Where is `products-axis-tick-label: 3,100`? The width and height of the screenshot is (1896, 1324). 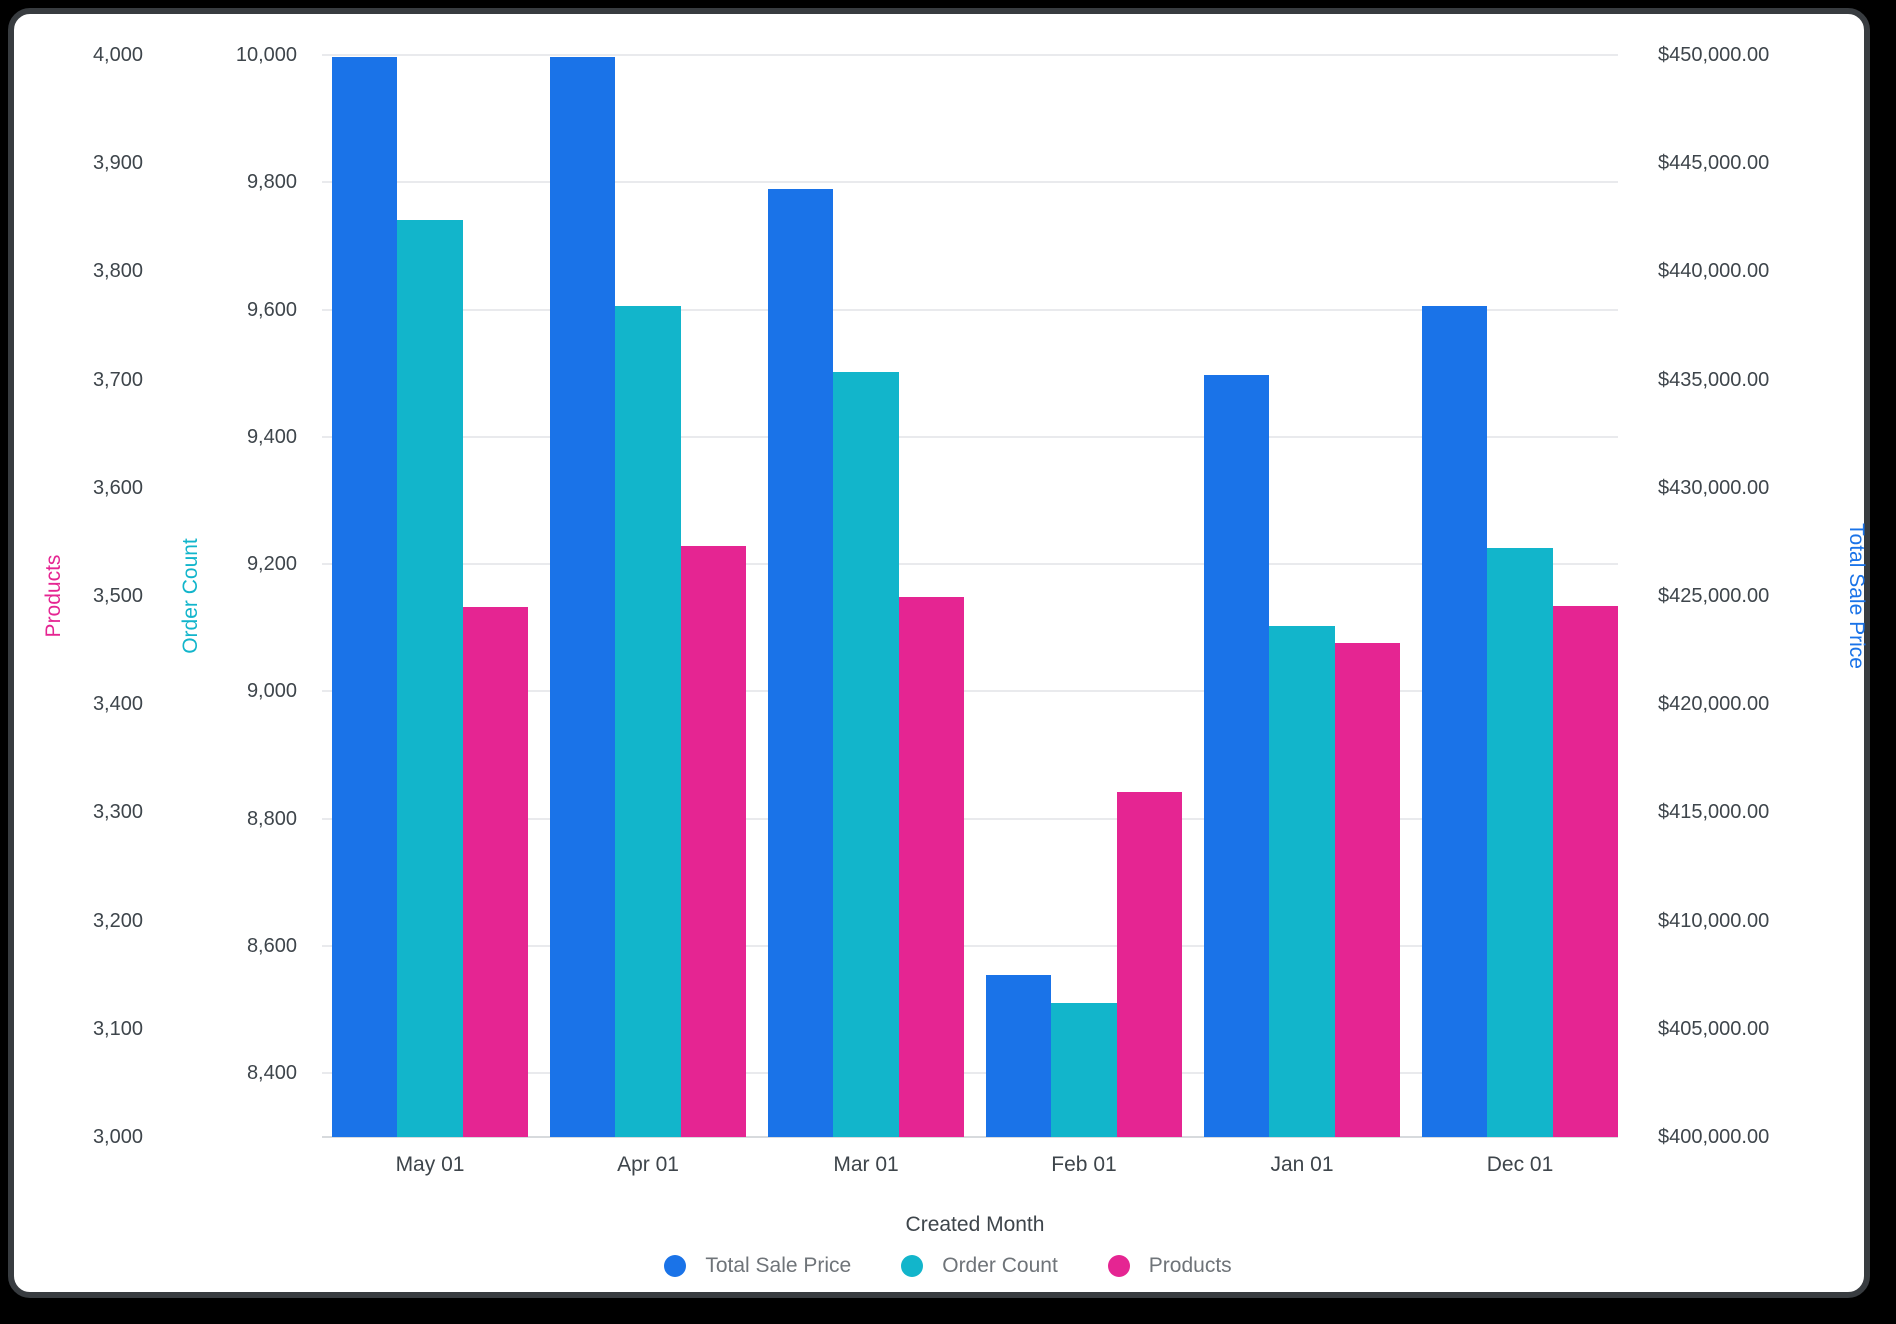 products-axis-tick-label: 3,100 is located at coordinates (117, 1028).